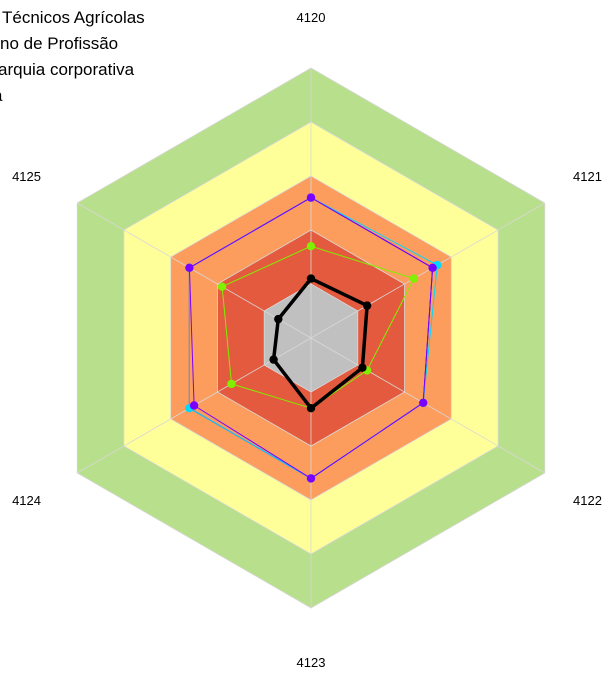 This screenshot has width=611, height=673. What do you see at coordinates (26, 500) in the screenshot?
I see `axis-label-4124: 4124` at bounding box center [26, 500].